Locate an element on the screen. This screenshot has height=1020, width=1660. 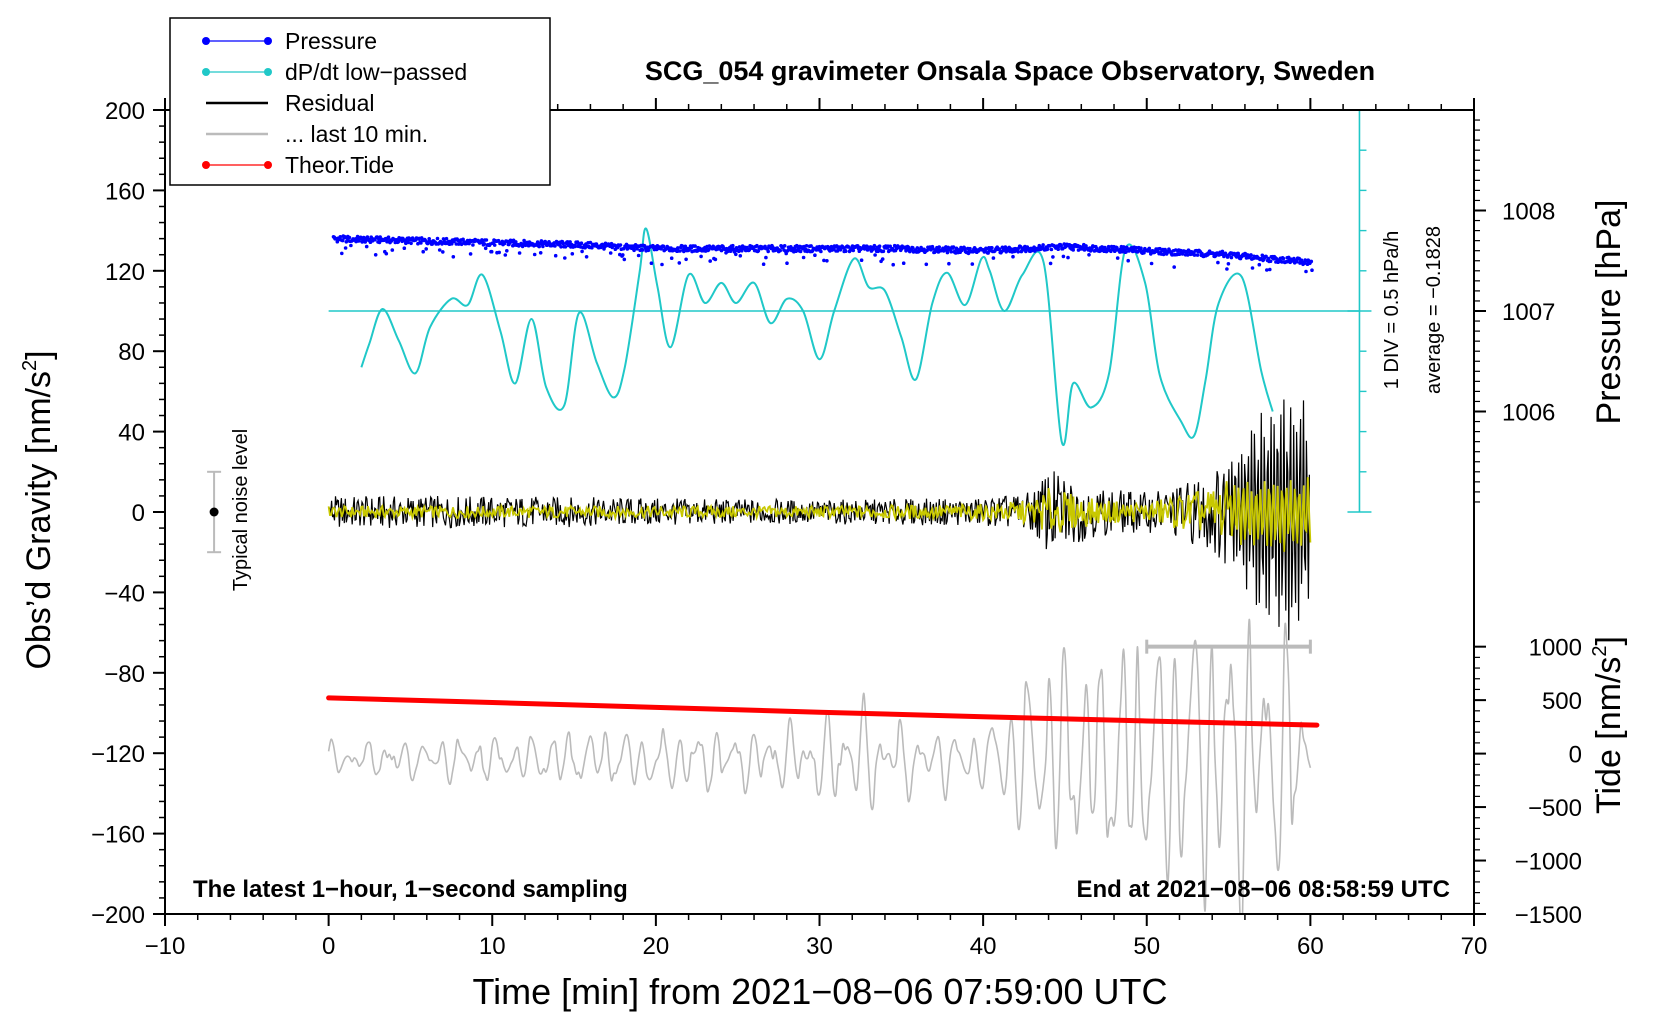
x-tick-label: 30 is located at coordinates (819, 946).